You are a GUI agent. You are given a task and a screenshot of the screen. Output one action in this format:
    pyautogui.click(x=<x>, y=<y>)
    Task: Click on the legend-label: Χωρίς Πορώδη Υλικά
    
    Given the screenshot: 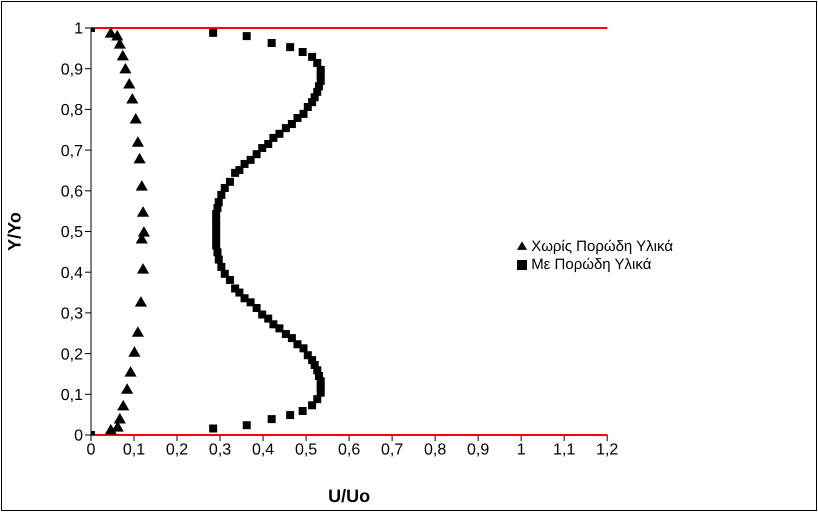 What is the action you would take?
    pyautogui.click(x=602, y=246)
    